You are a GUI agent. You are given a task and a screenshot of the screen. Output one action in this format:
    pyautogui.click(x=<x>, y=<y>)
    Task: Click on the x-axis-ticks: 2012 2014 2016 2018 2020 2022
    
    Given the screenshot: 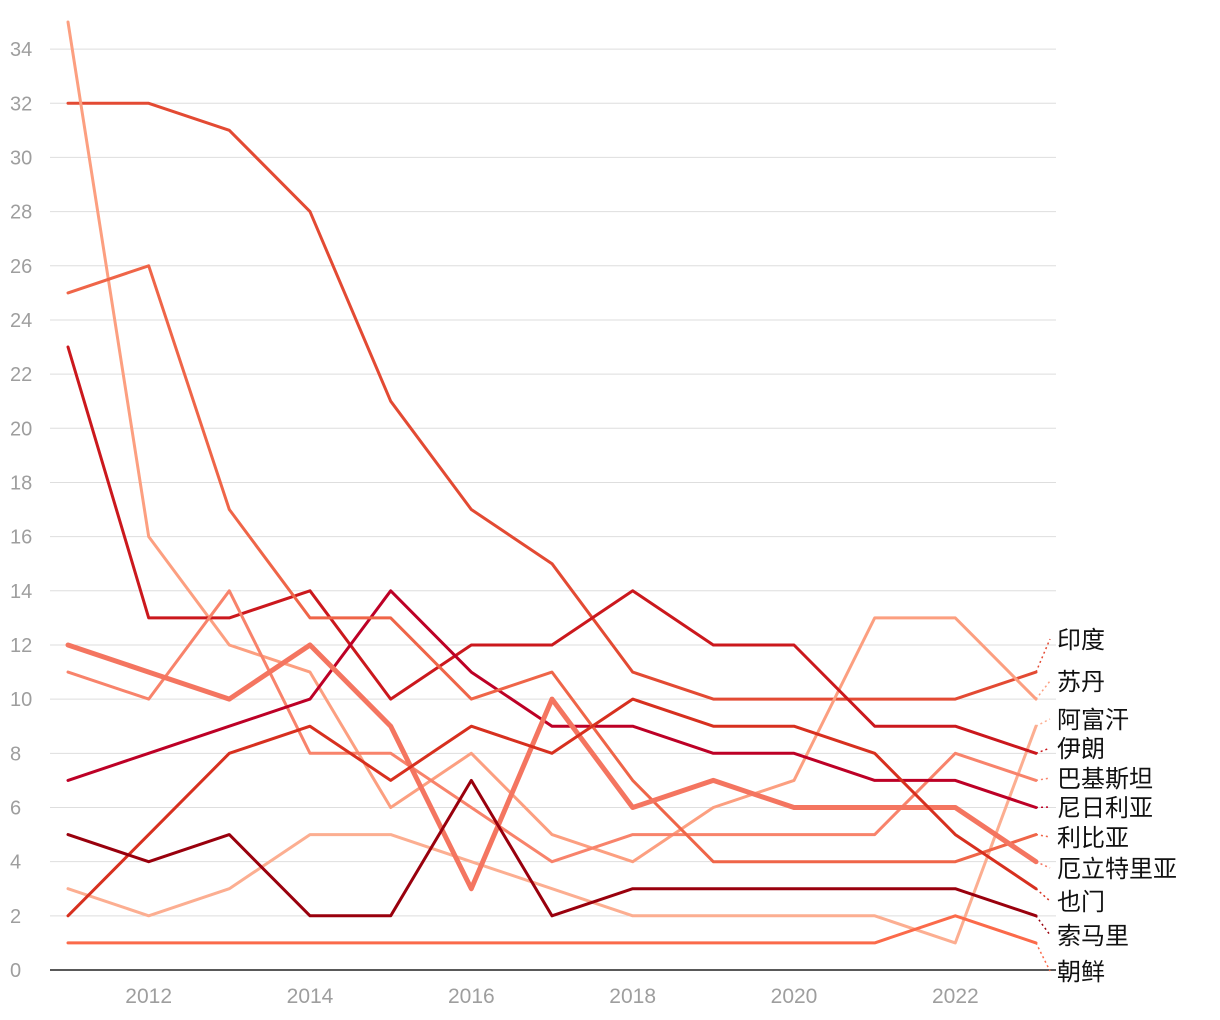 What is the action you would take?
    pyautogui.click(x=551, y=996)
    